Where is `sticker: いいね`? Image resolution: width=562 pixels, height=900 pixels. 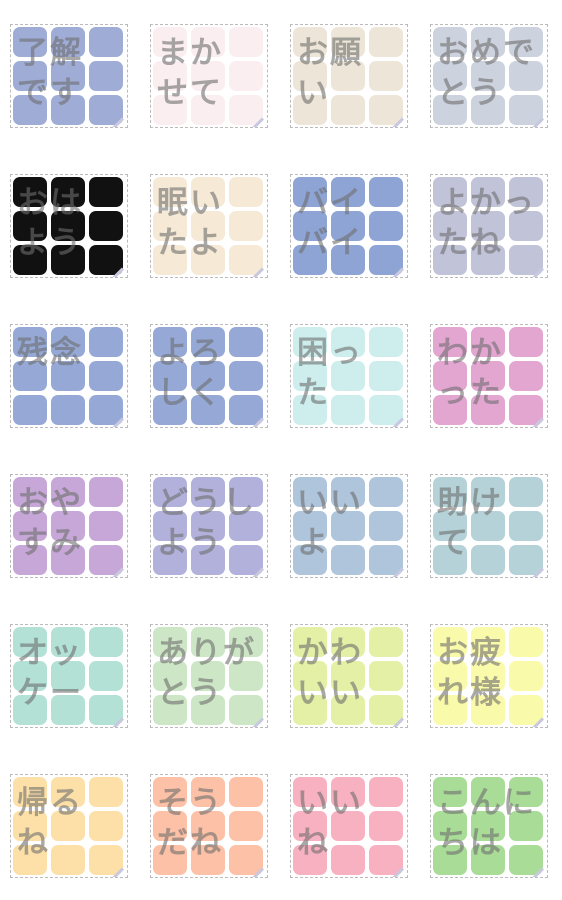 sticker: いいね is located at coordinates (349, 826).